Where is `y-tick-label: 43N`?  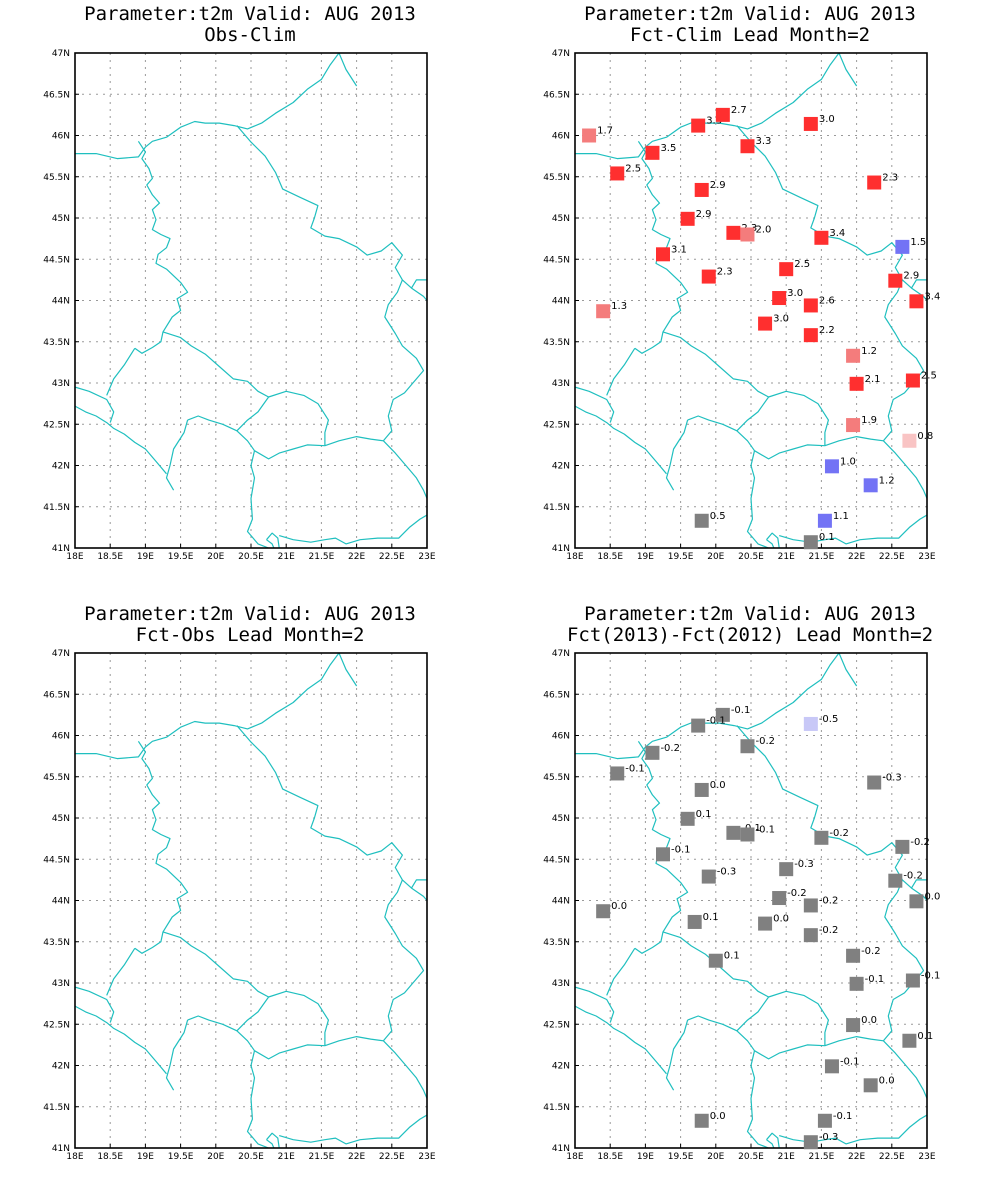 y-tick-label: 43N is located at coordinates (561, 384).